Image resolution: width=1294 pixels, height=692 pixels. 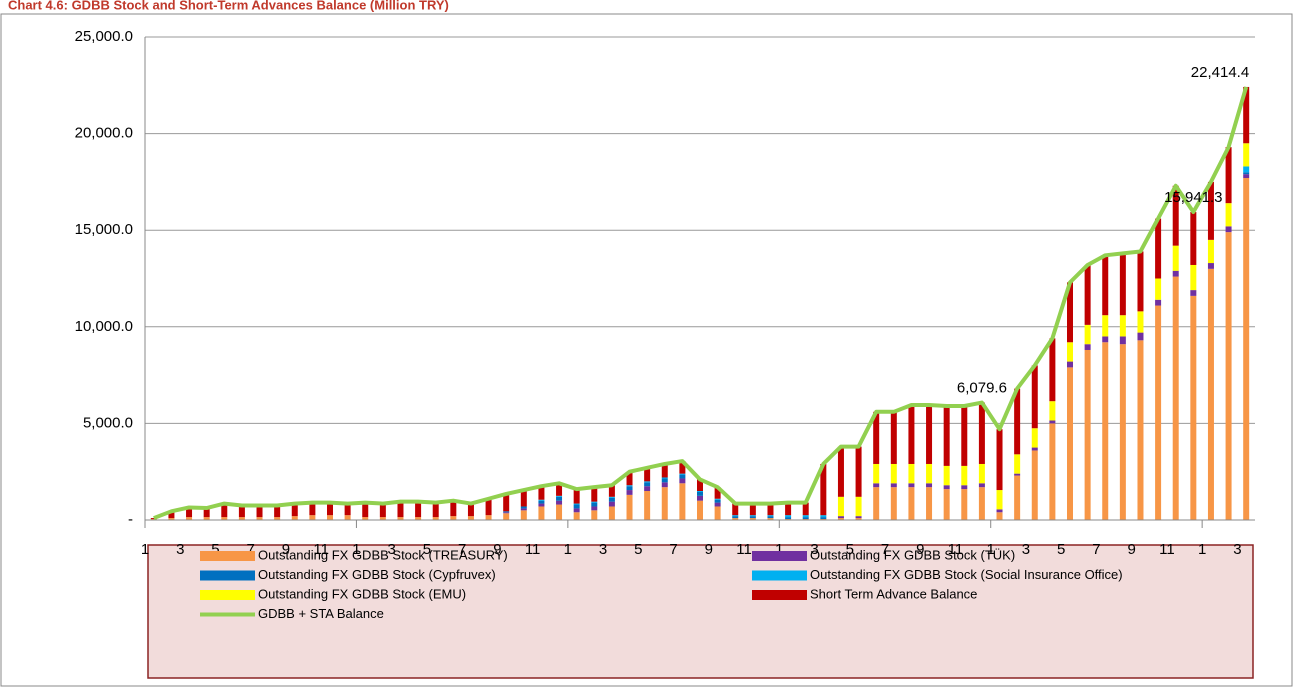 What do you see at coordinates (215, 549) in the screenshot?
I see `x-tick-label: 5` at bounding box center [215, 549].